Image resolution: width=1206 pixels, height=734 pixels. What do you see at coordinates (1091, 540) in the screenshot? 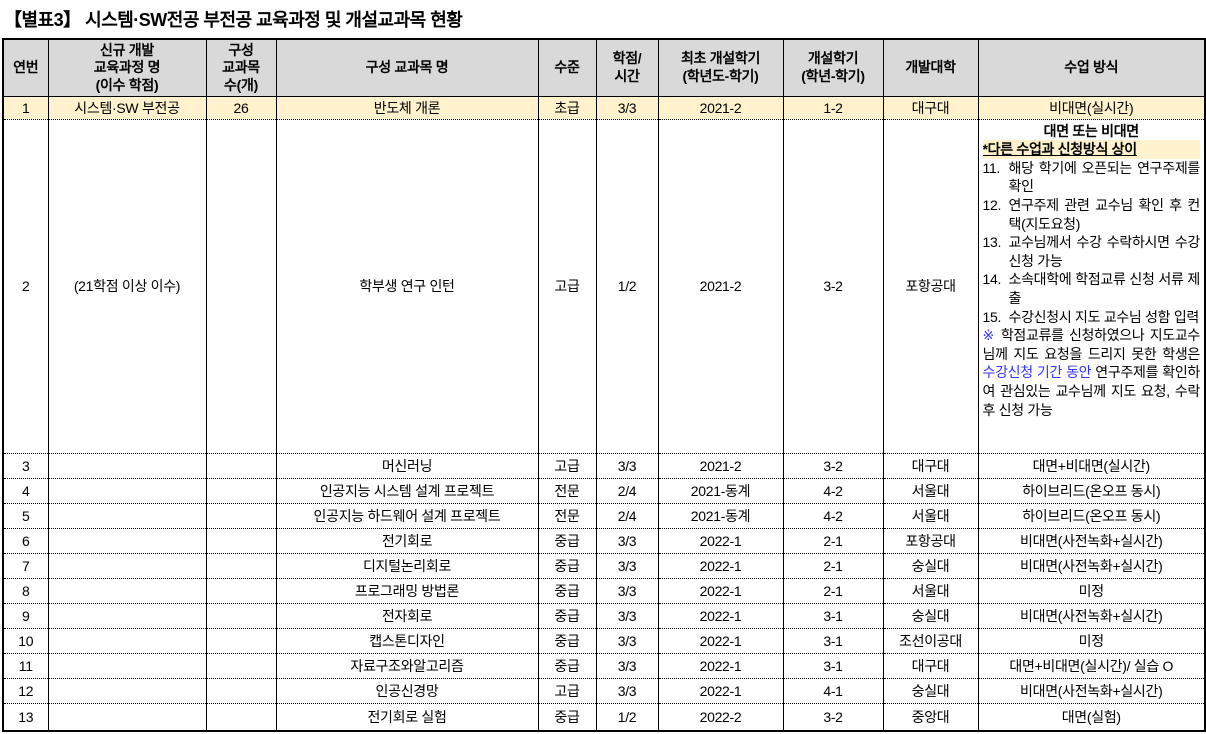
I see `cell-method: 비대면(사전녹화+실시간)` at bounding box center [1091, 540].